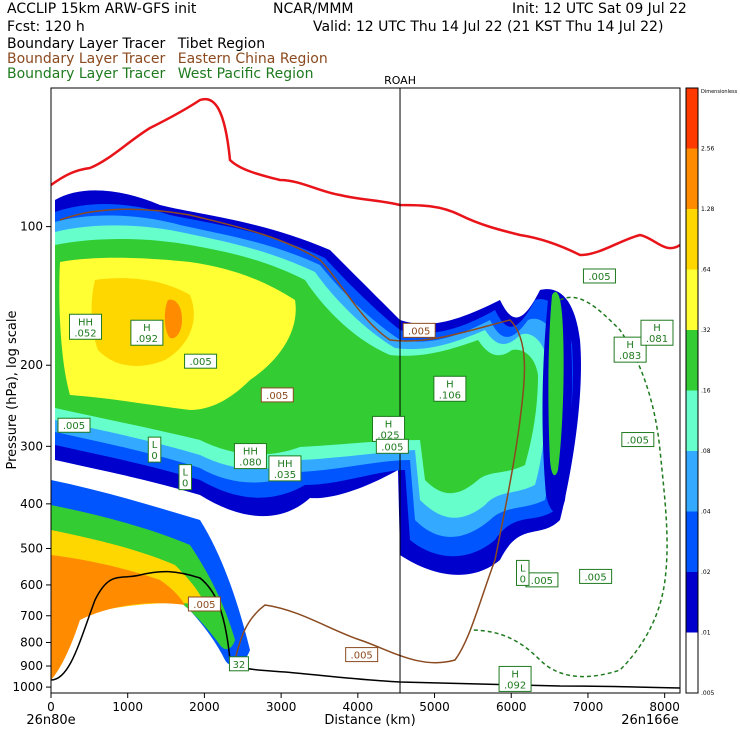  What do you see at coordinates (706, 572) in the screenshot?
I see `colorbar-level-label: .02` at bounding box center [706, 572].